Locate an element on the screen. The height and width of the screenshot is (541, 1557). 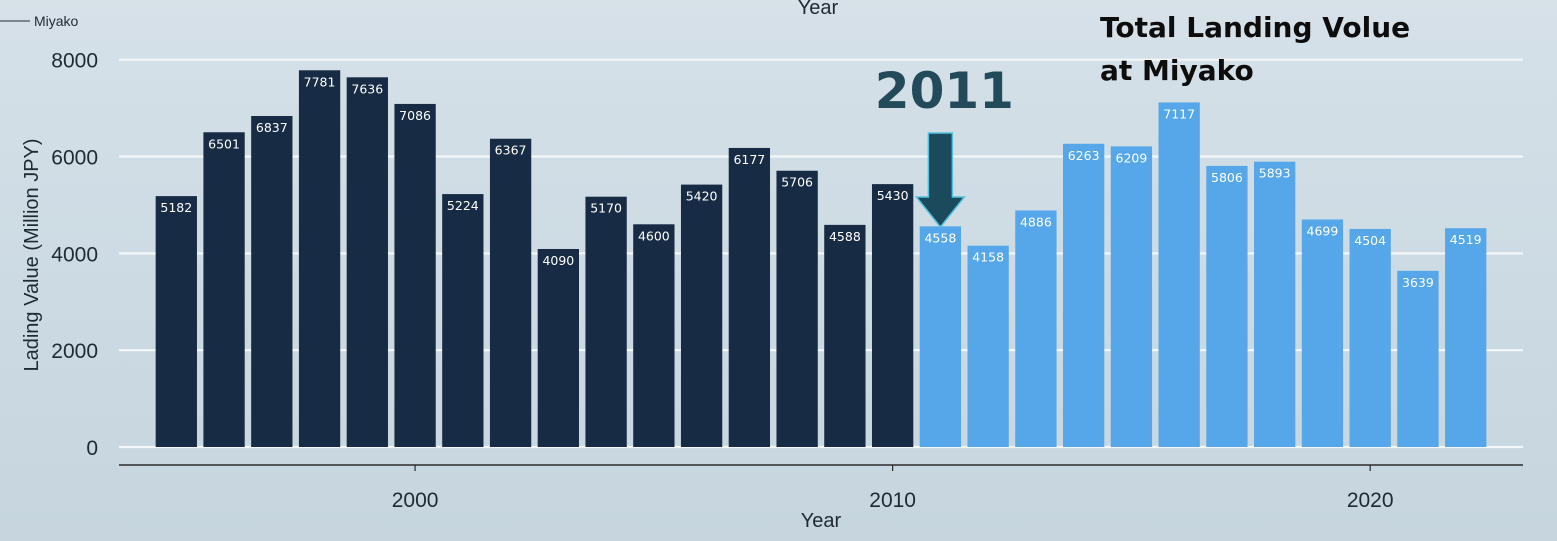
chart-title-line-1: Total Landing Volue is located at coordinates (1255, 27).